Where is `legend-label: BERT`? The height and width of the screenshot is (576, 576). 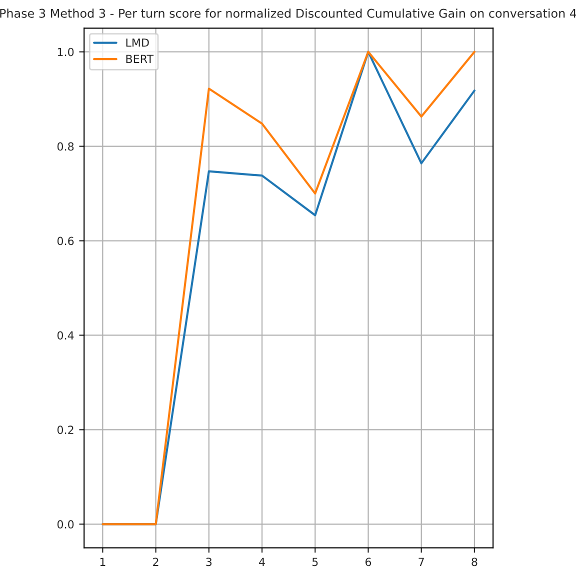
legend-label: BERT is located at coordinates (140, 58).